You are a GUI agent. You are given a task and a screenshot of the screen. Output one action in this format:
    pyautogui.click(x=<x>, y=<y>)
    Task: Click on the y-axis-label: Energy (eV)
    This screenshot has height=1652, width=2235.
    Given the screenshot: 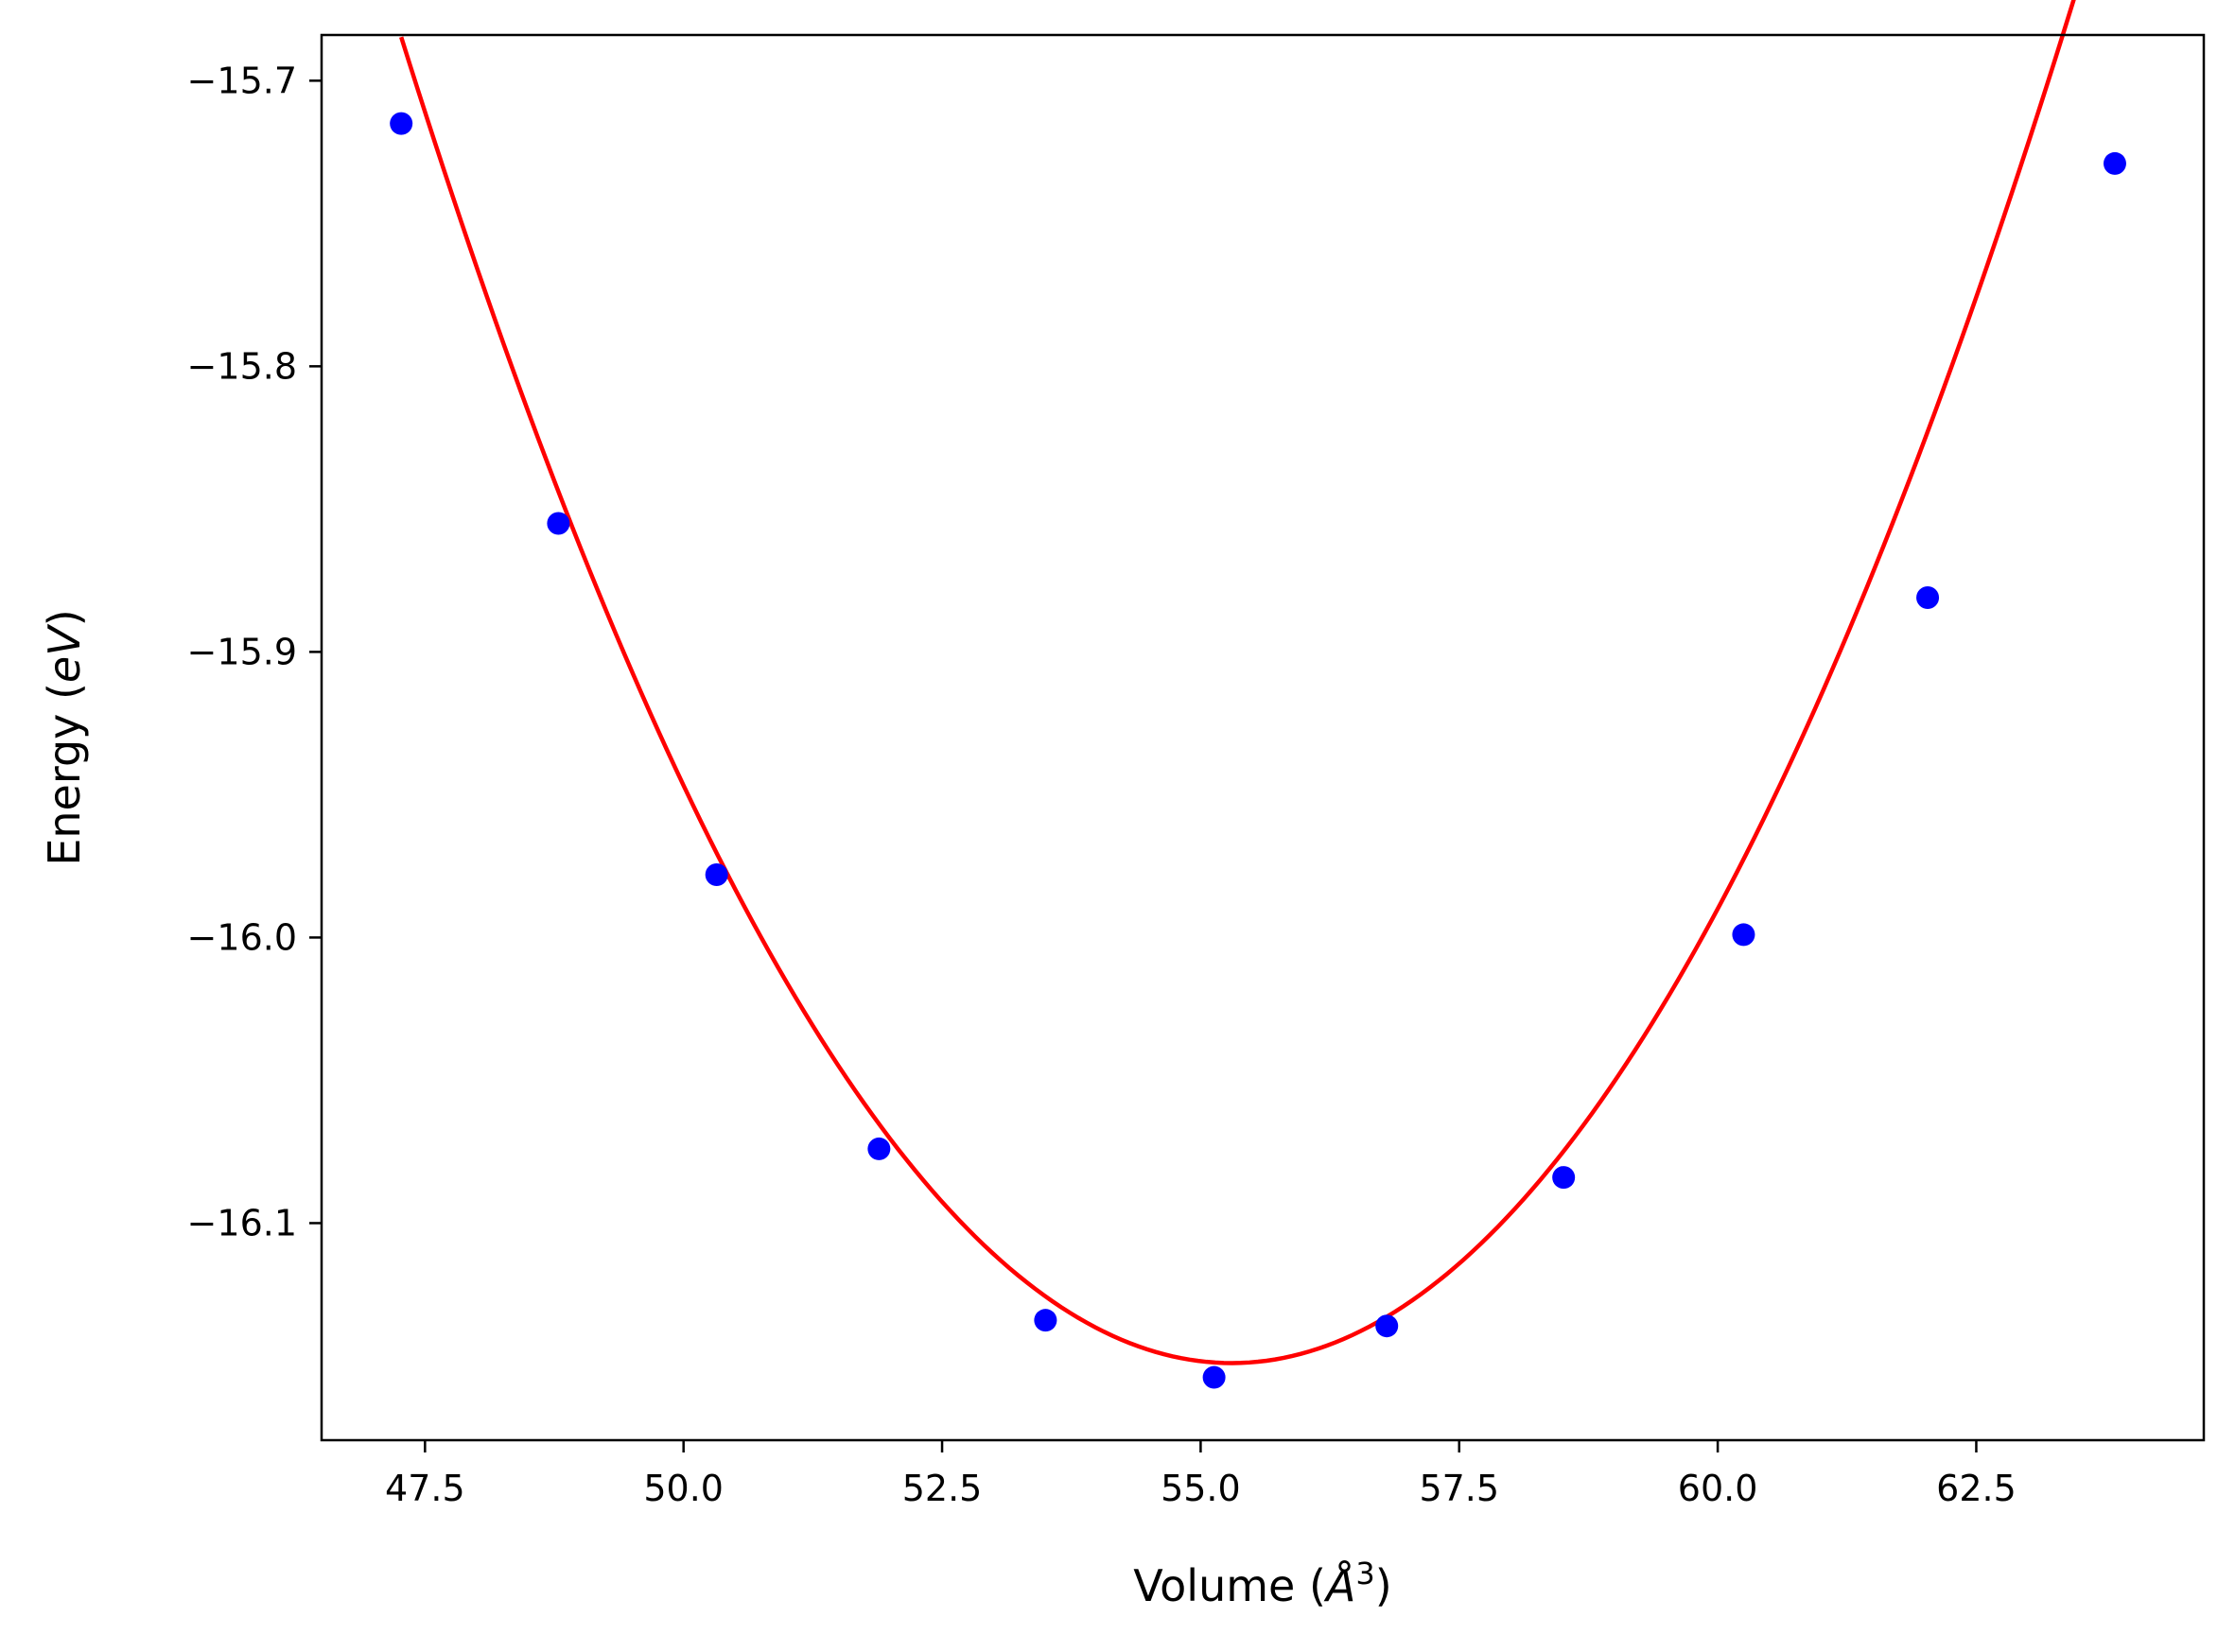 What is the action you would take?
    pyautogui.click(x=64, y=737)
    